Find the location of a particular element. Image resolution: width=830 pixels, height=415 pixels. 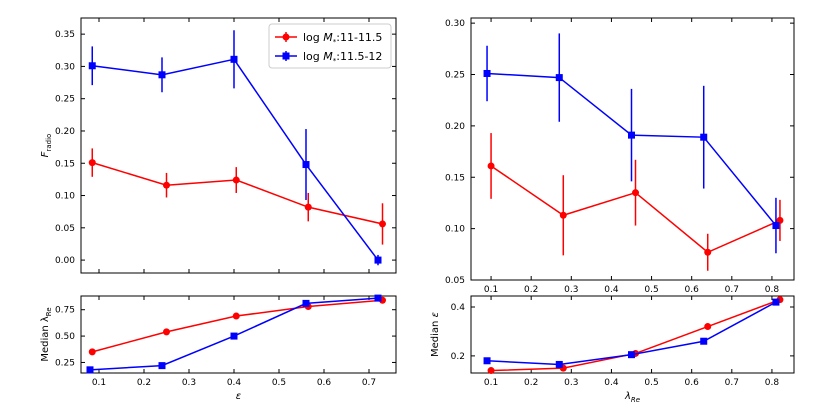

x-axis-label: ε is located at coordinates (239, 396).